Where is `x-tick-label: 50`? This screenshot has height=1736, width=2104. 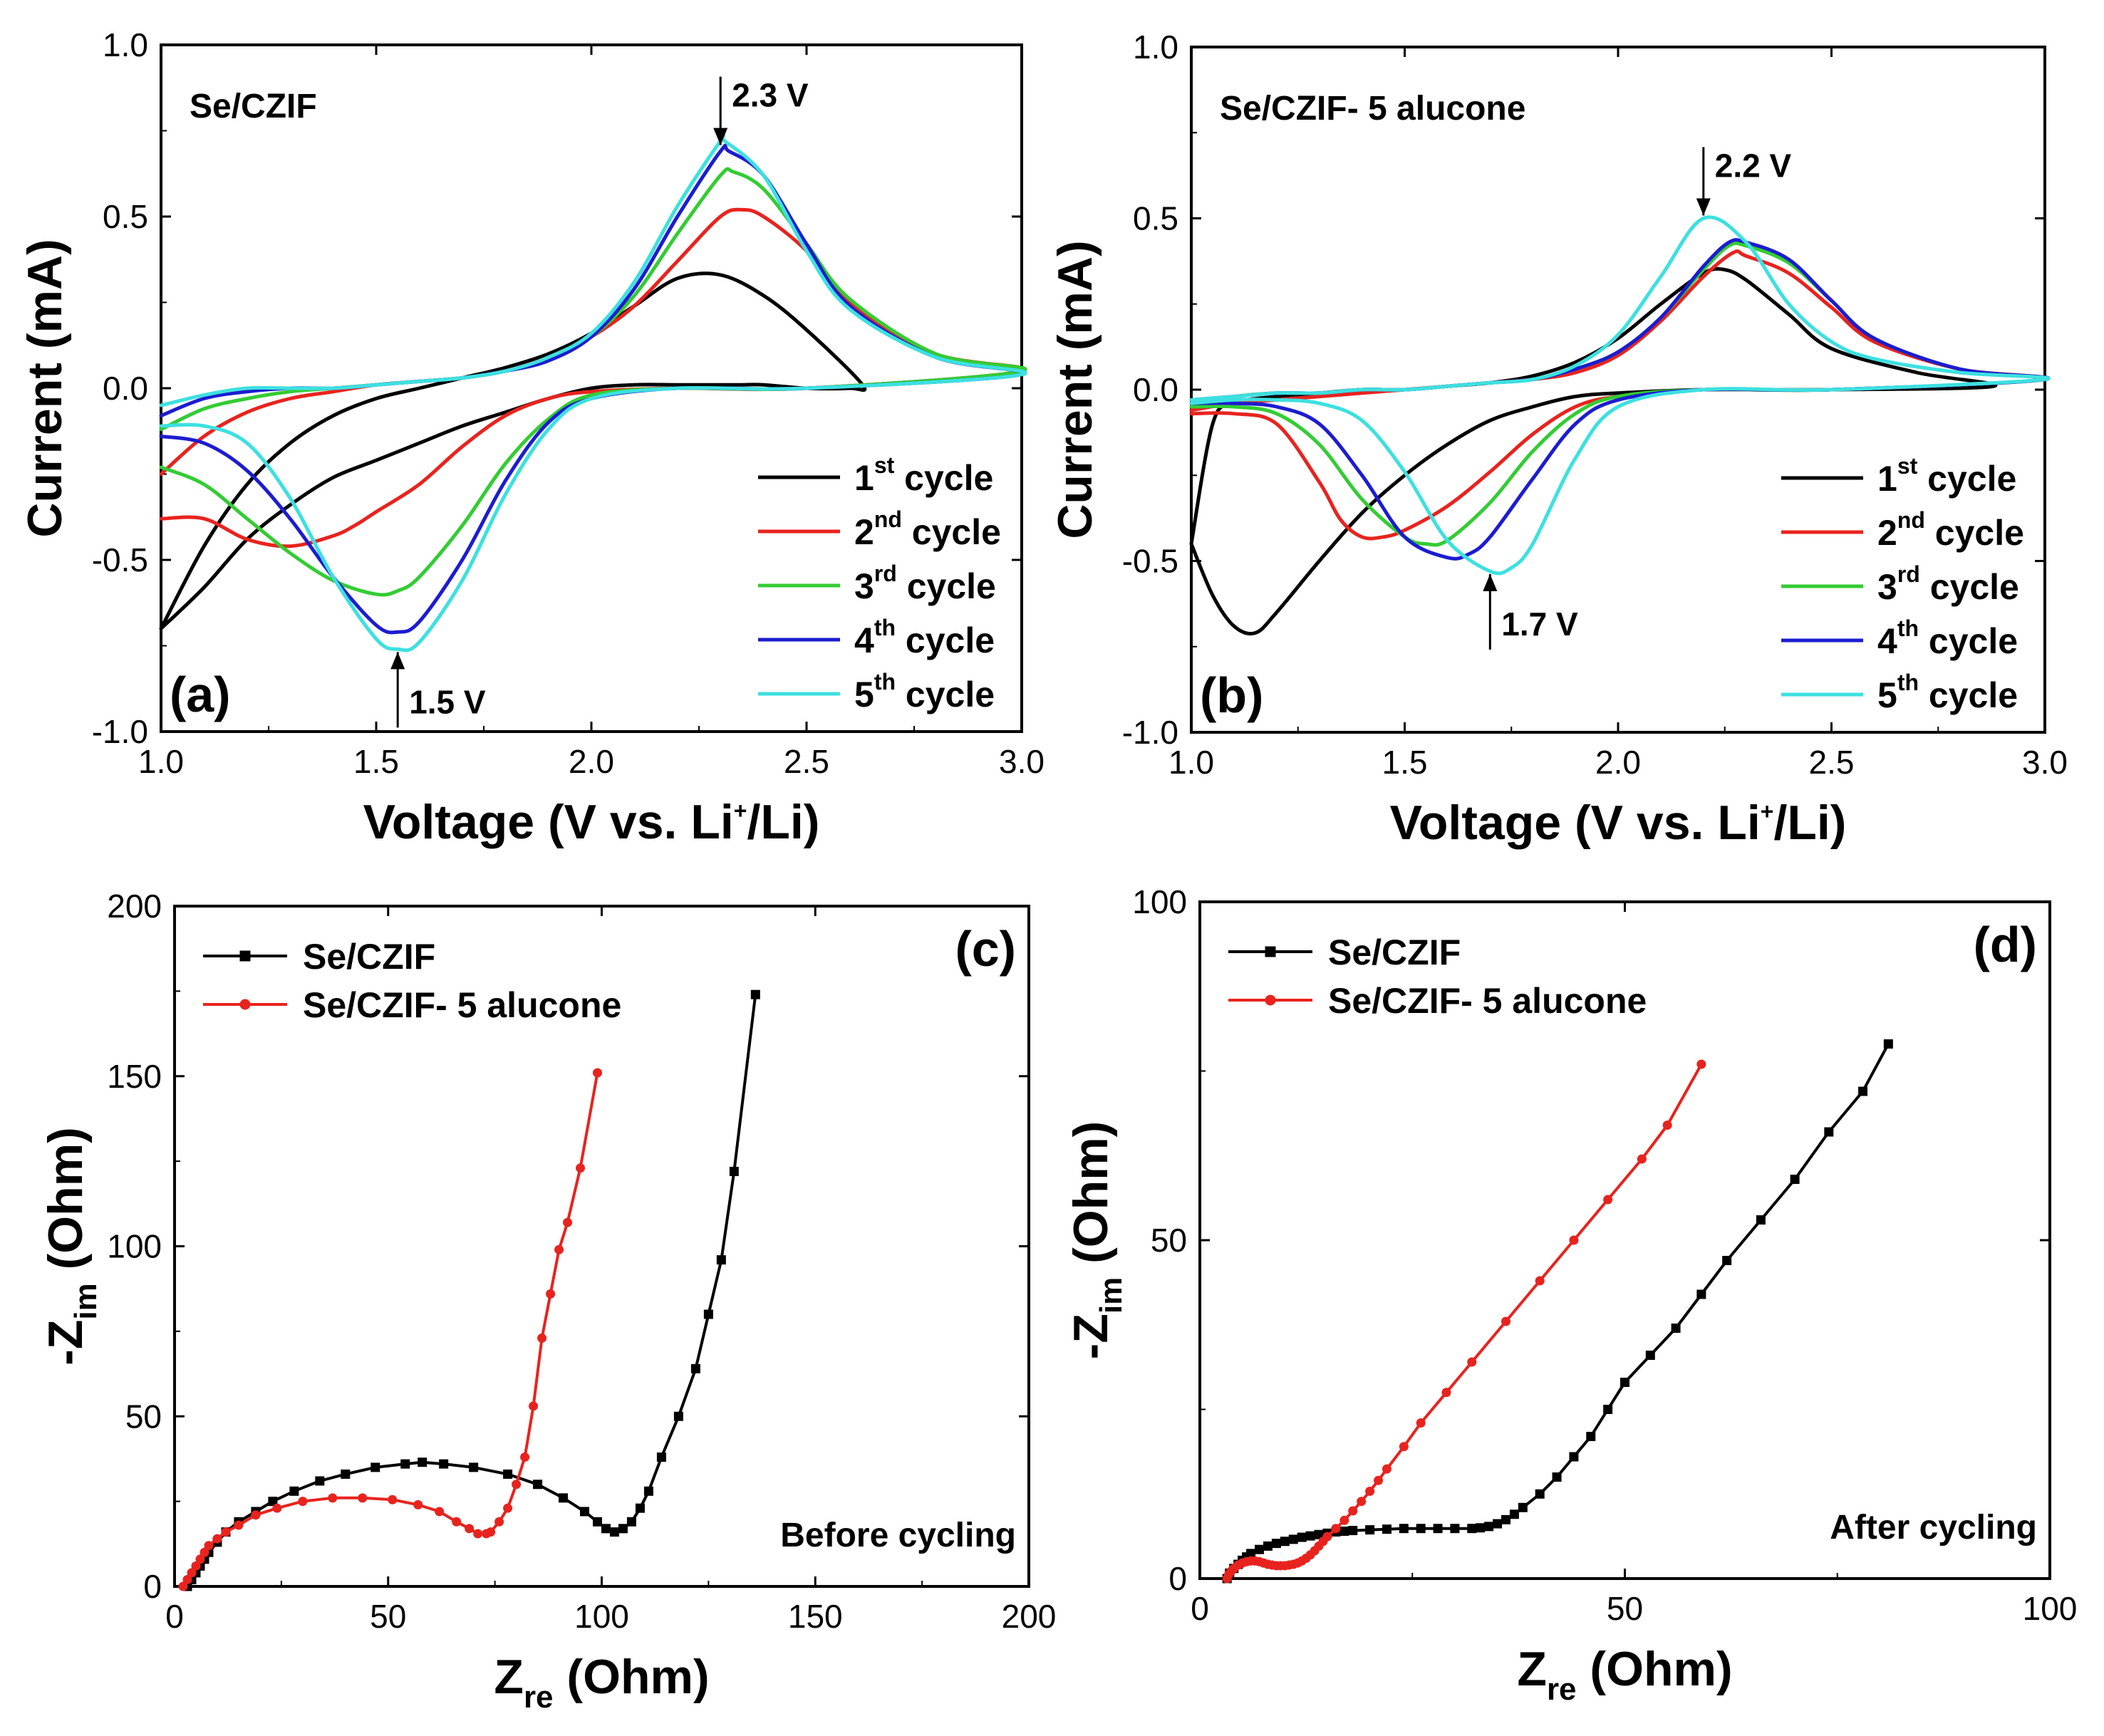
x-tick-label: 50 is located at coordinates (1625, 1609).